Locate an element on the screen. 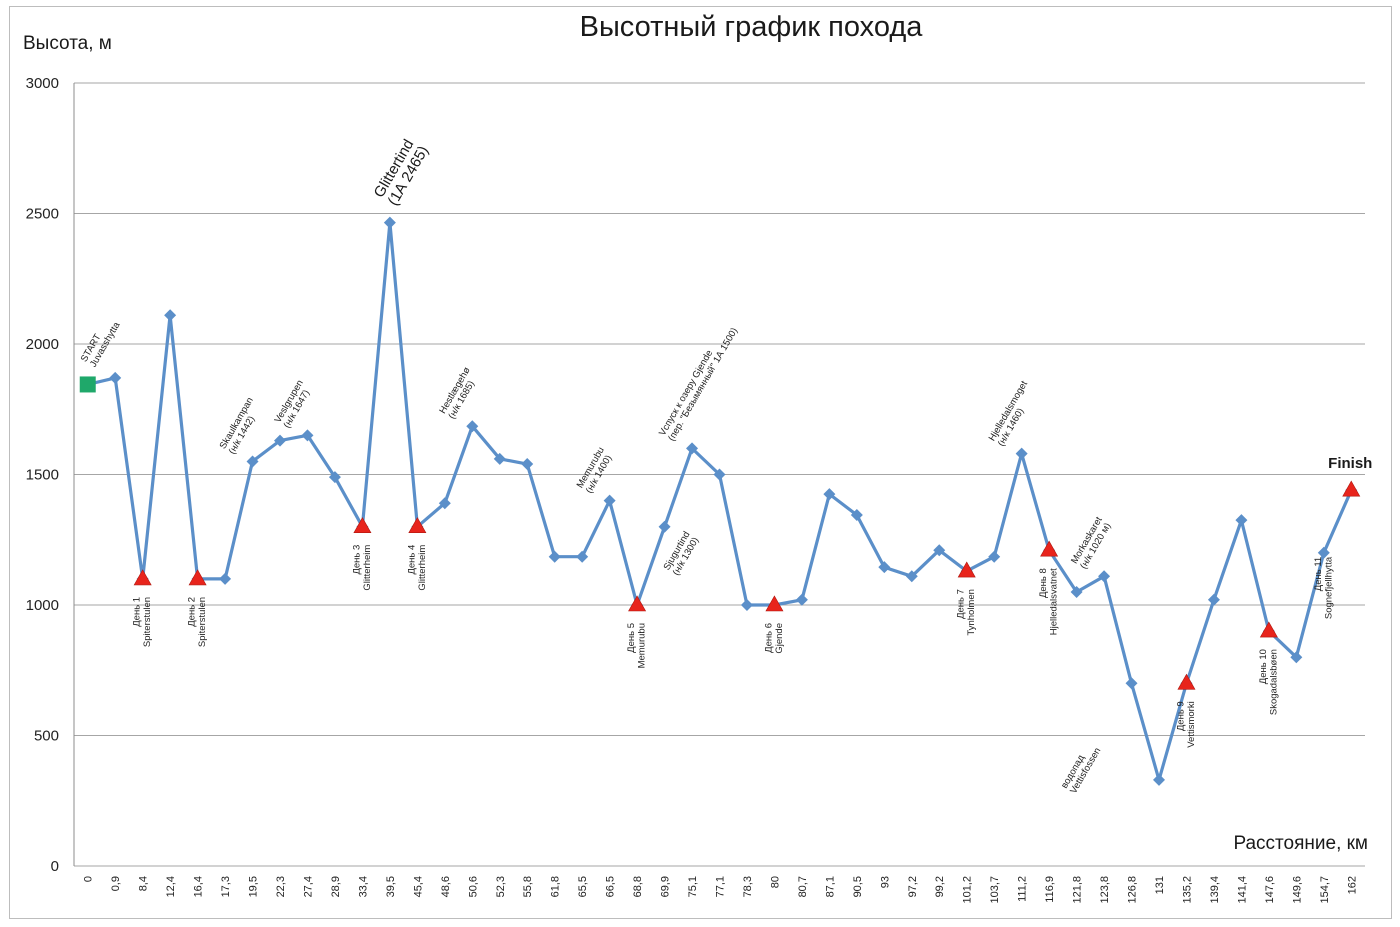 The image size is (1400, 927). day-label: День 9Vettismorki is located at coordinates (1186, 724).